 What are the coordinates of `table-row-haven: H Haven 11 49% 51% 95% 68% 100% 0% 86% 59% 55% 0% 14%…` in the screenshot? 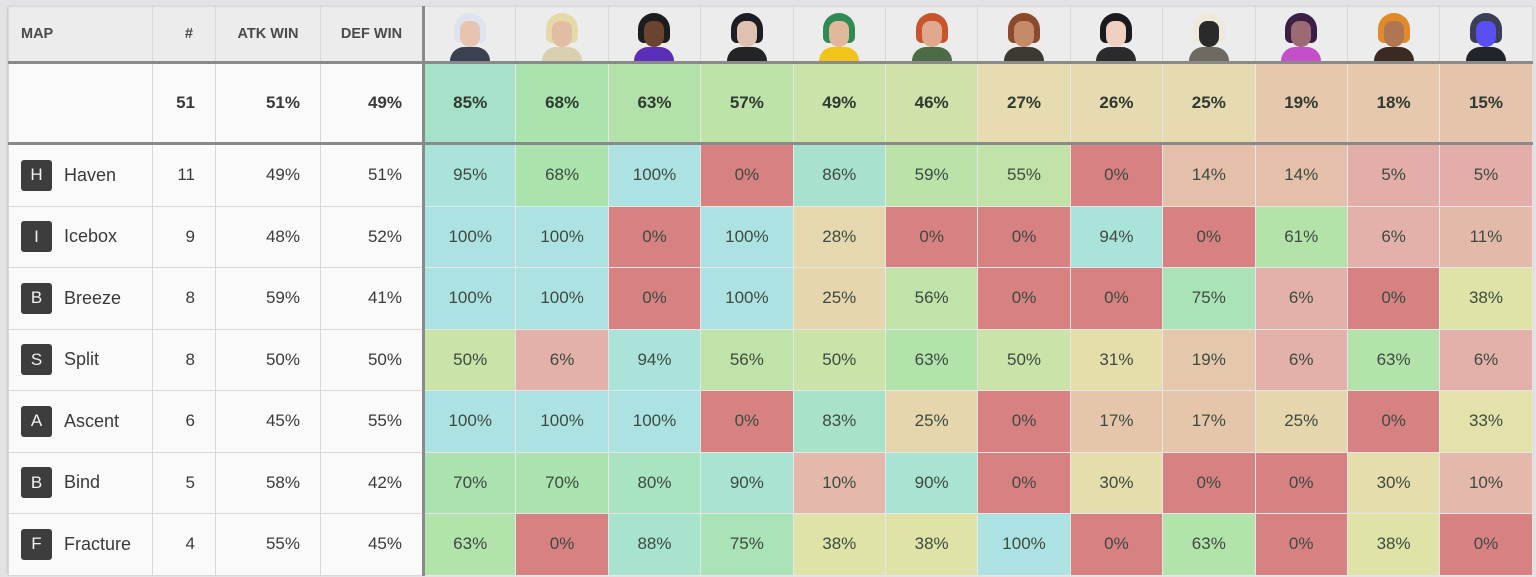 It's located at (770, 175).